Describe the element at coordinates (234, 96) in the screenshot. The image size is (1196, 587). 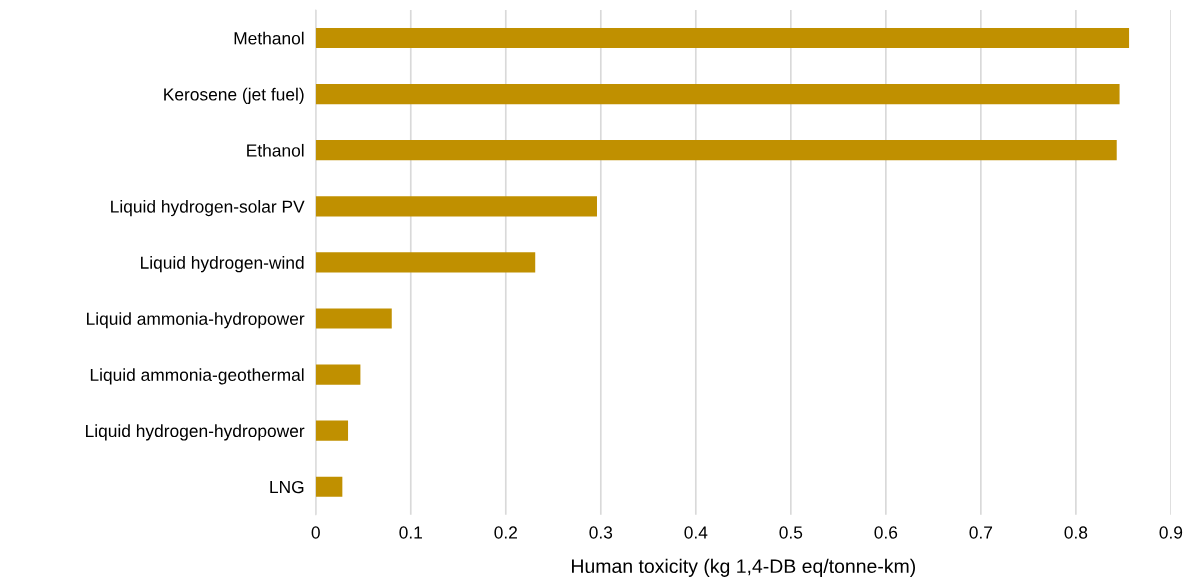
I see `y-tick-label: Kerosene (jet fuel)` at that location.